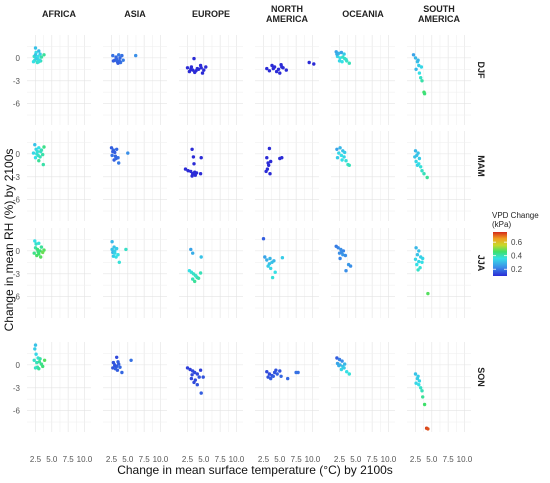 Image resolution: width=550 pixels, height=483 pixels. Describe the element at coordinates (432, 459) in the screenshot. I see `x-tick-label: 5.0` at that location.